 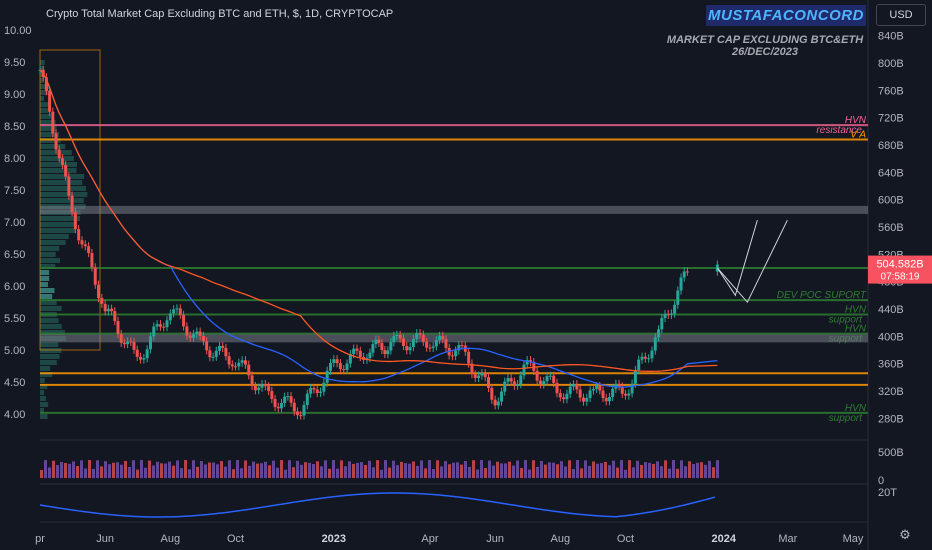 I want to click on y-tick-label: 440B, so click(x=891, y=310).